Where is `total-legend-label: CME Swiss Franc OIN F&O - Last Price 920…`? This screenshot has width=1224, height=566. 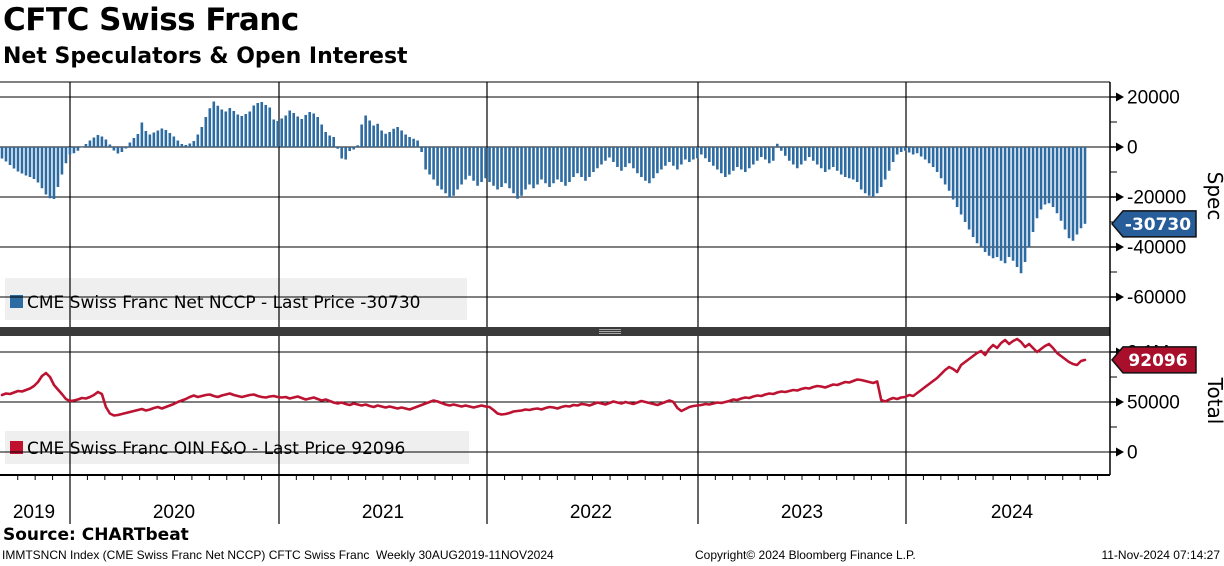
total-legend-label: CME Swiss Franc OIN F&O - Last Price 920… is located at coordinates (216, 449).